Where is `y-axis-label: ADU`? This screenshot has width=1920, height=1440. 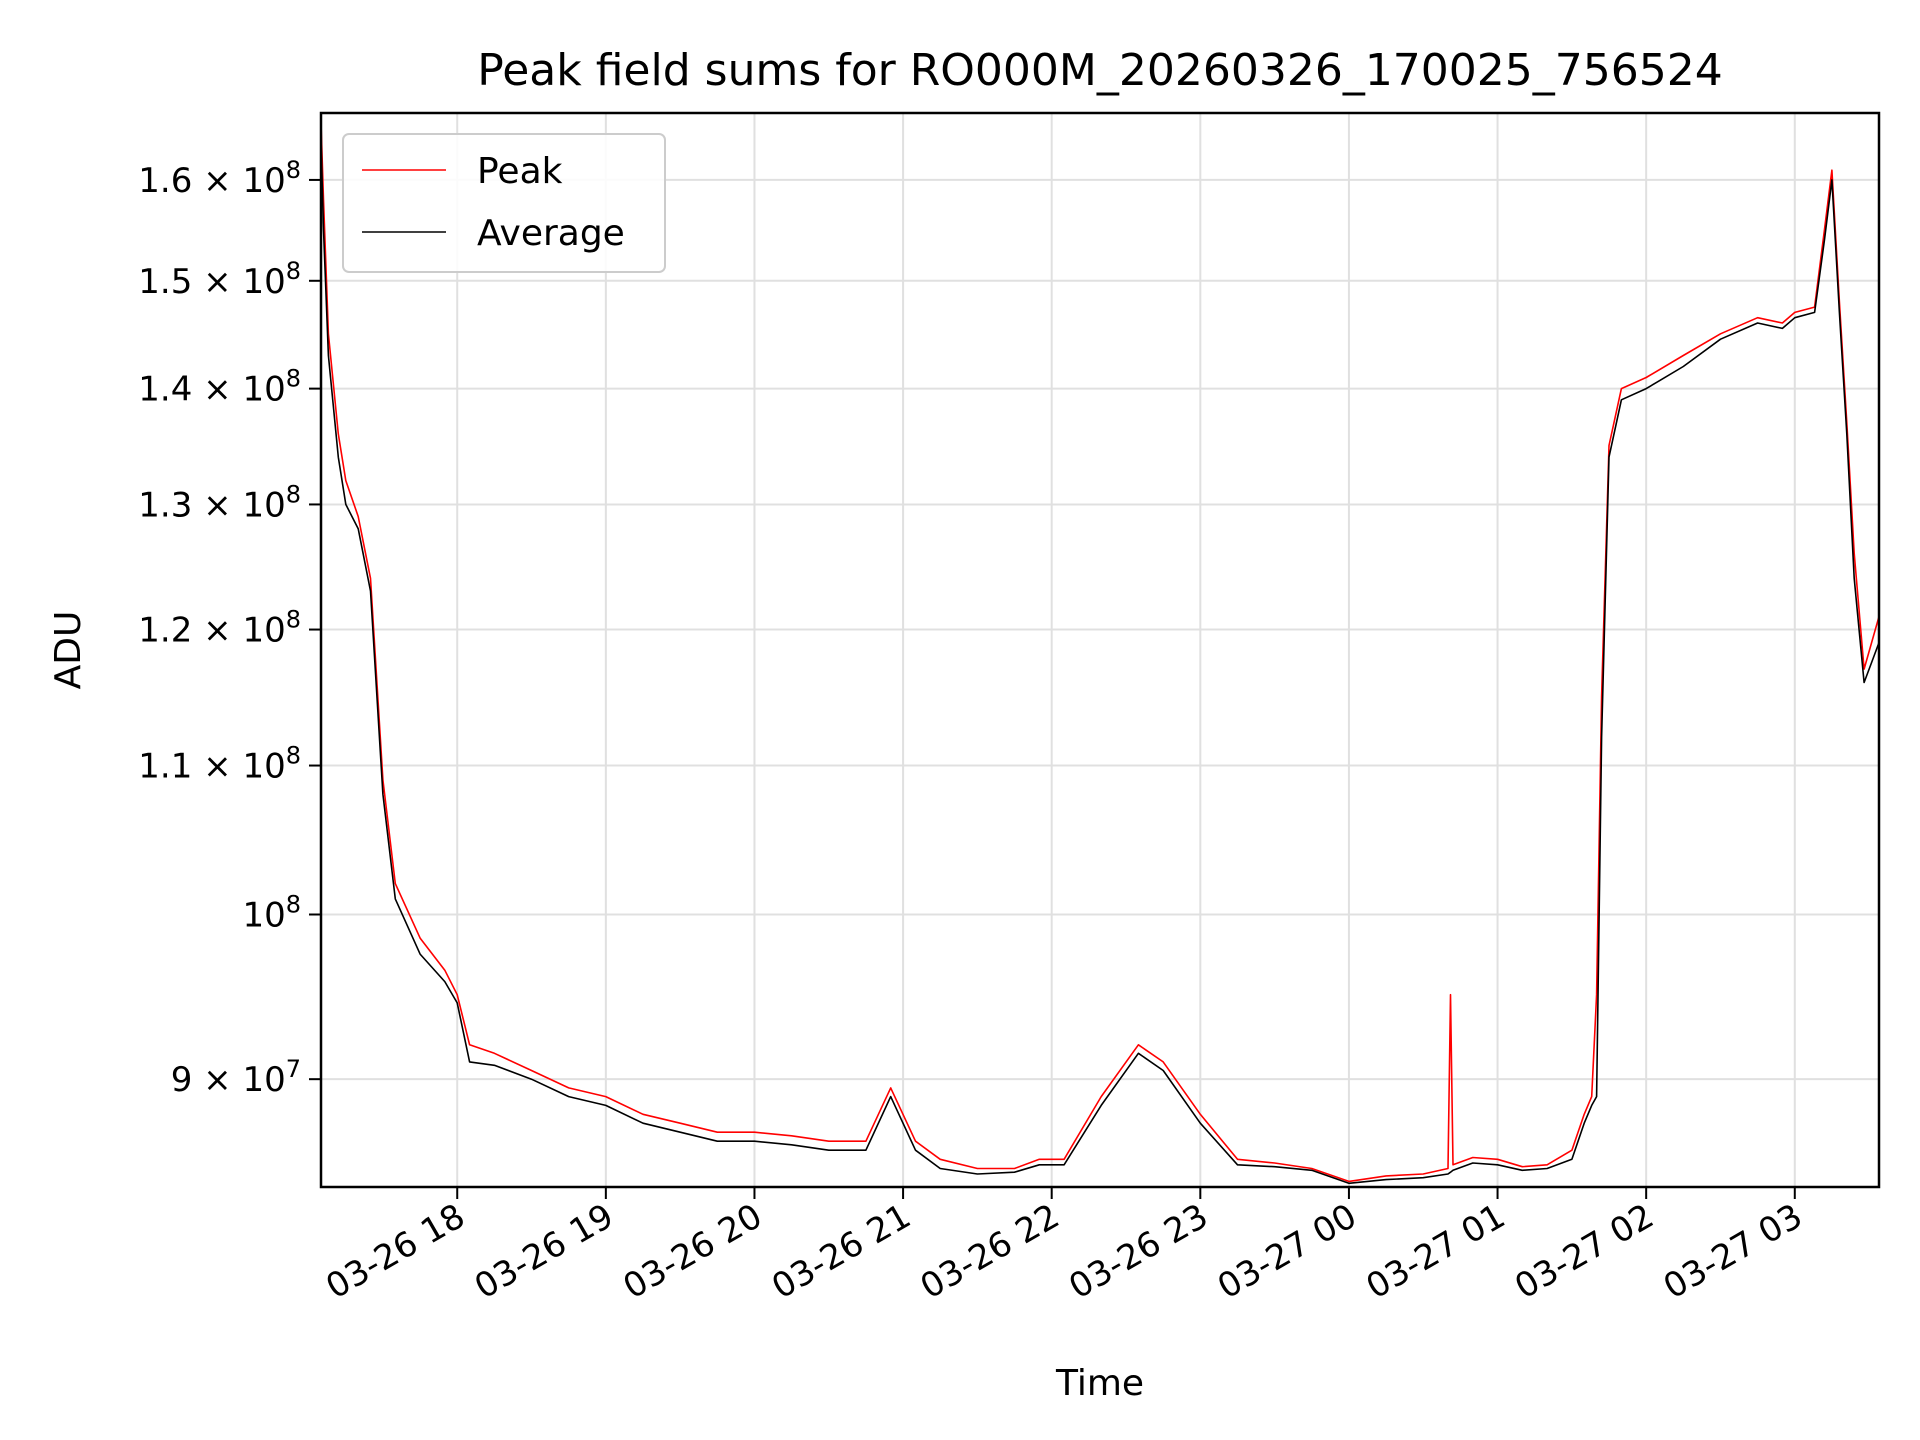
y-axis-label: ADU is located at coordinates (68, 650).